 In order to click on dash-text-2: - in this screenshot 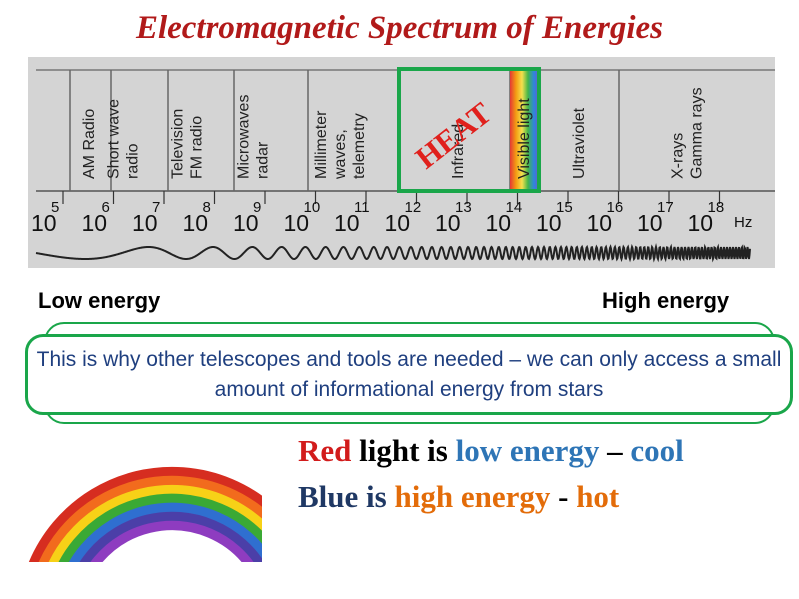, I will do `click(563, 496)`.